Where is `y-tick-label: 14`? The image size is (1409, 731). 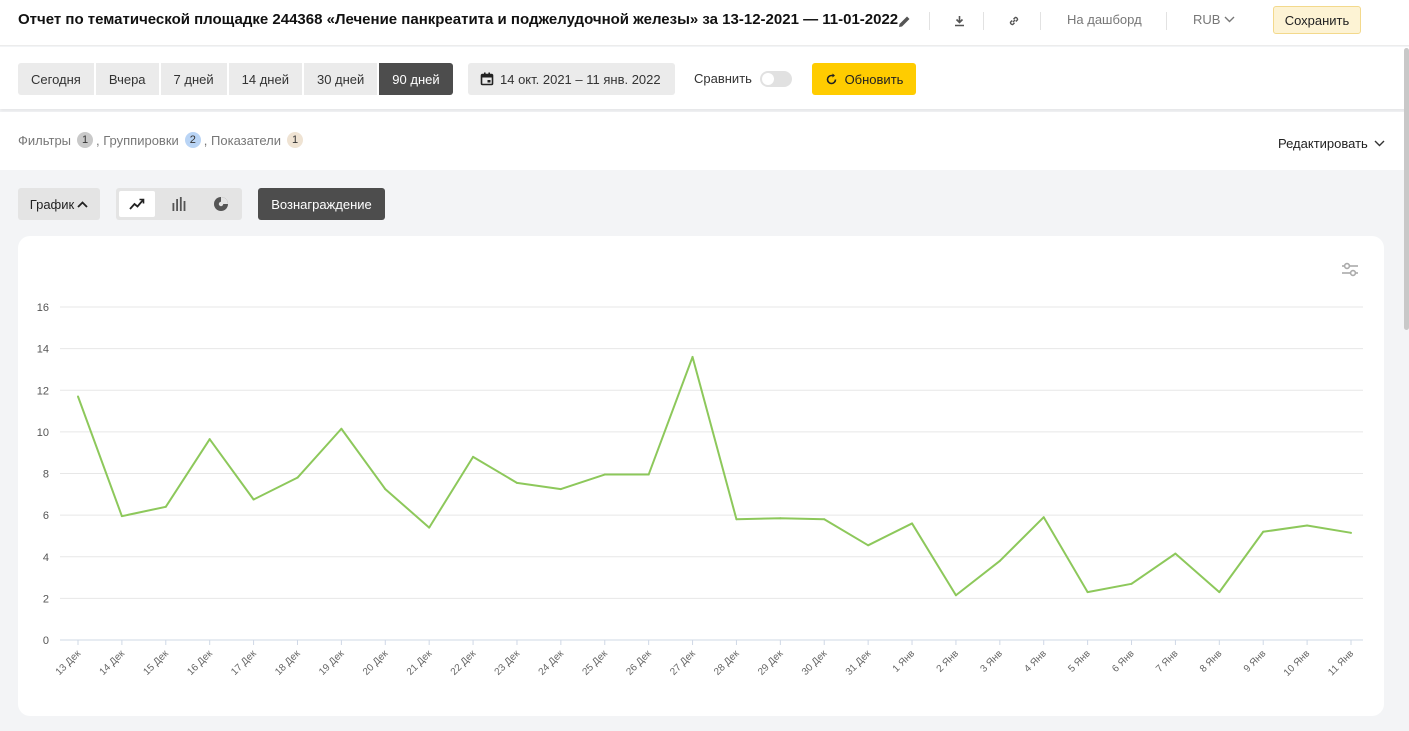
y-tick-label: 14 is located at coordinates (43, 350).